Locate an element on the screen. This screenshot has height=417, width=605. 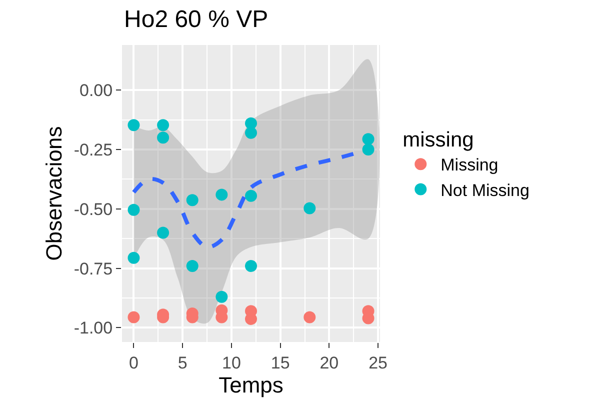
legend-title: missing is located at coordinates (438, 140).